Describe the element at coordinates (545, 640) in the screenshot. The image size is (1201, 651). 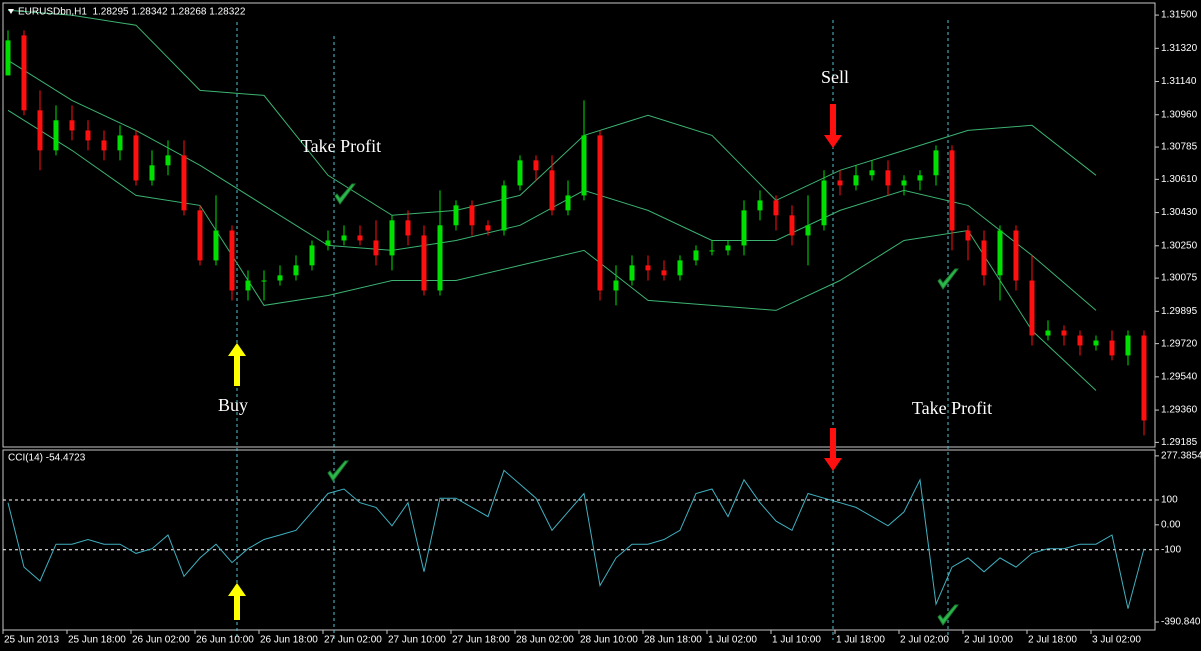
I see `x-tick-label: 28 Jun 02:00` at that location.